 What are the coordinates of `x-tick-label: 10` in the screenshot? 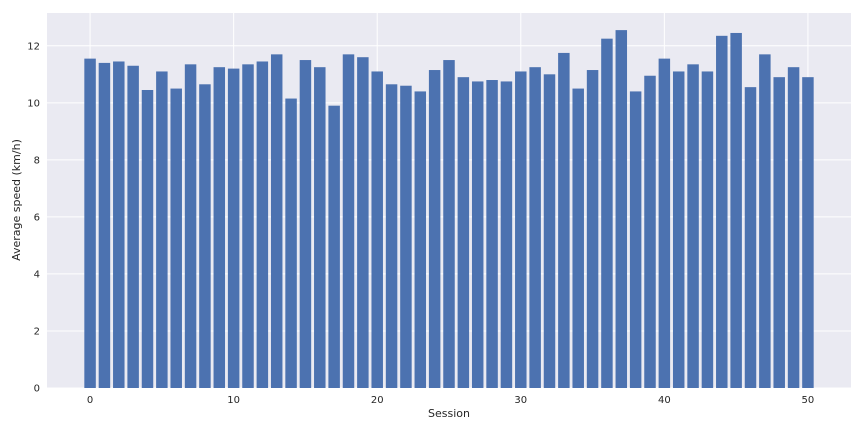 It's located at (233, 400).